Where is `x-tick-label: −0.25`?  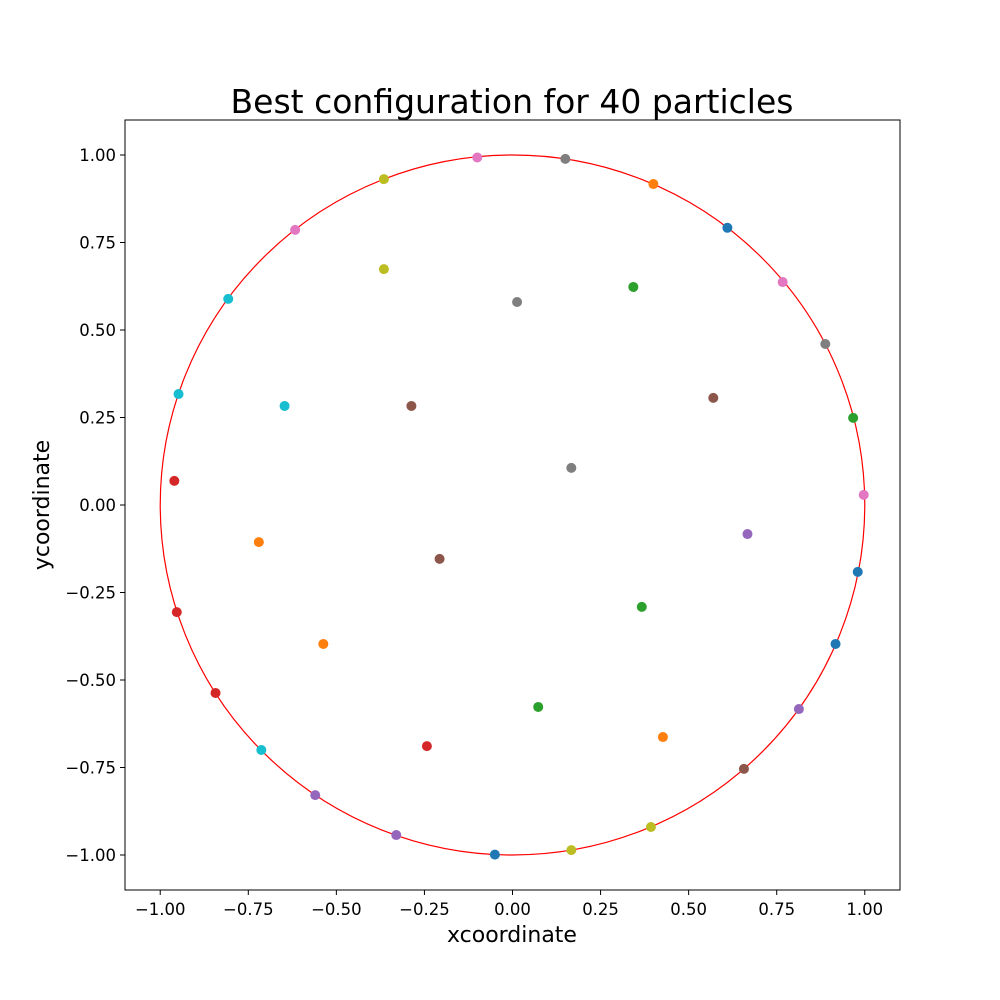 x-tick-label: −0.25 is located at coordinates (424, 909).